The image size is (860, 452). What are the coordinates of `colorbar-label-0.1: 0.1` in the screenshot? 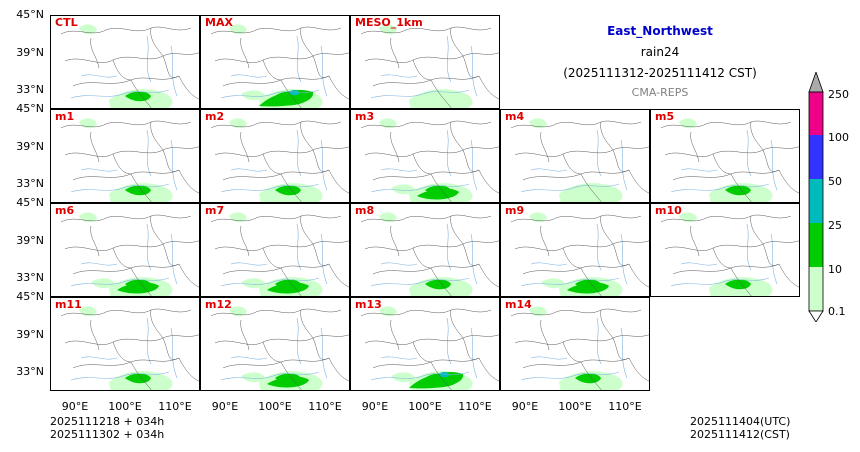 It's located at (837, 311).